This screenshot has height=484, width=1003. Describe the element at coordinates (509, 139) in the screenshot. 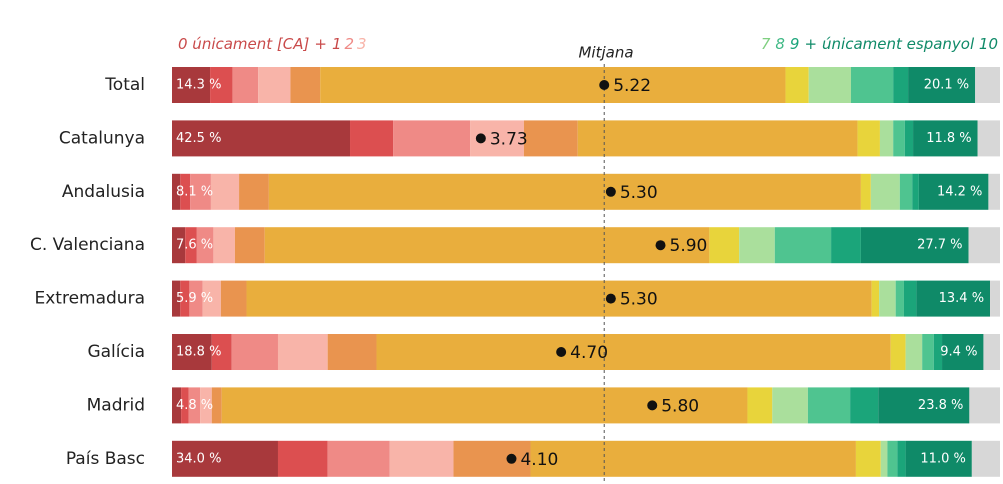

I see `mean-value-label: 3.73` at that location.